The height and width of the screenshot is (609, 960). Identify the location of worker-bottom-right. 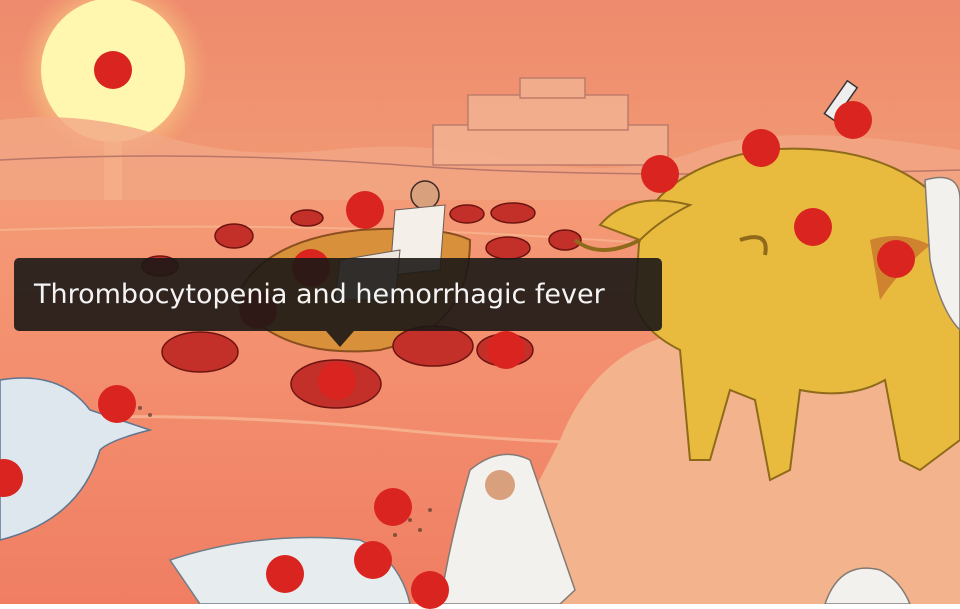
(867, 585).